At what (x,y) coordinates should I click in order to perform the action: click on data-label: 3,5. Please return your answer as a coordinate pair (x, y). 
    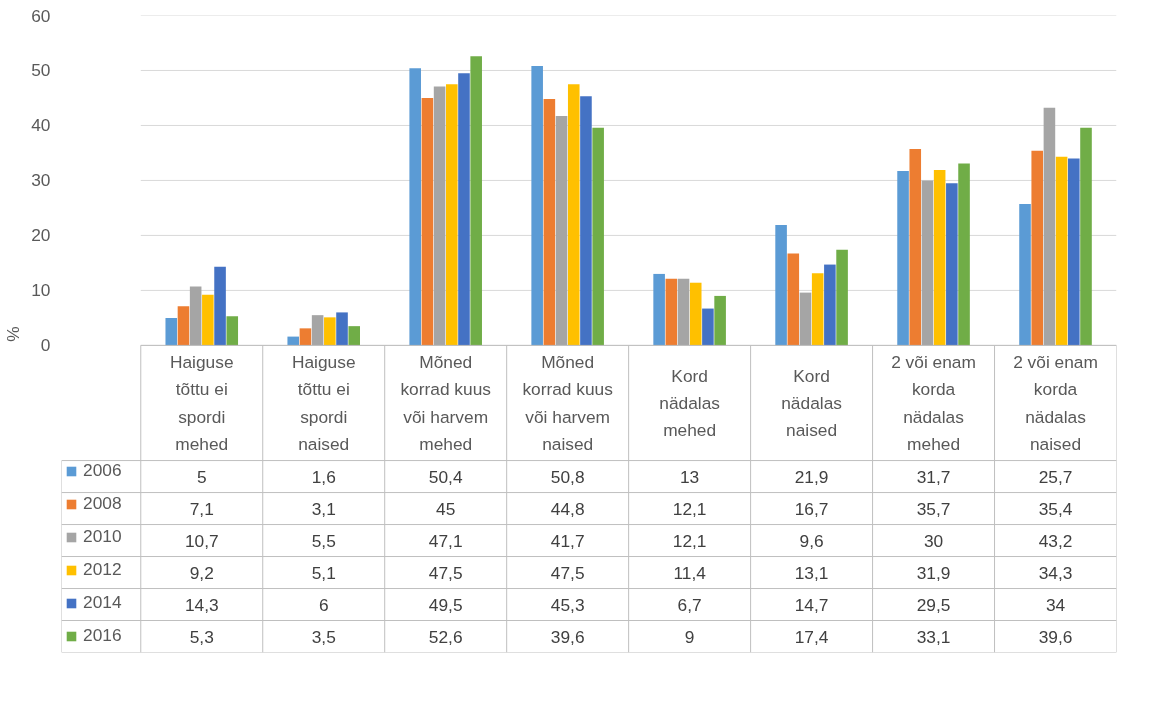
    Looking at the image, I should click on (323, 636).